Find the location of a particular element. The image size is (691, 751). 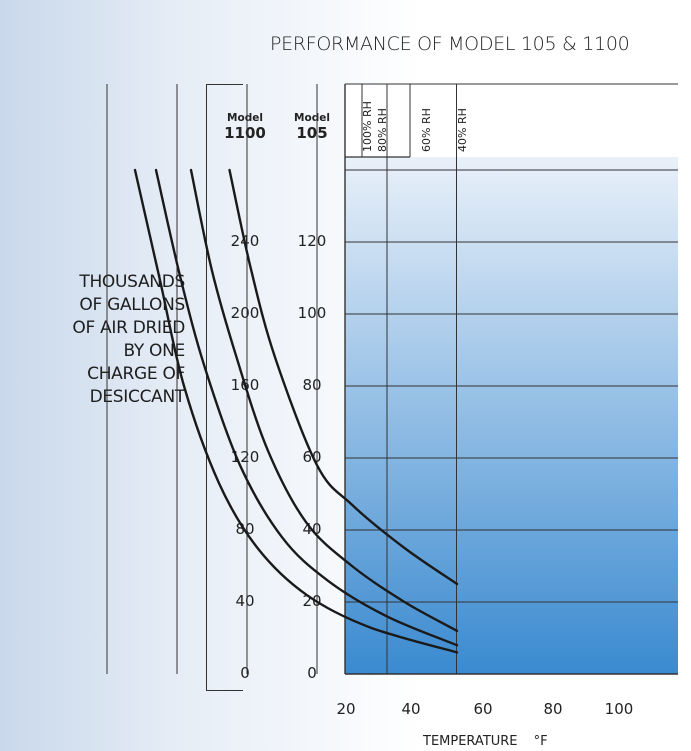

y-axis-label-line: OF AIR DRIED is located at coordinates (128, 328).